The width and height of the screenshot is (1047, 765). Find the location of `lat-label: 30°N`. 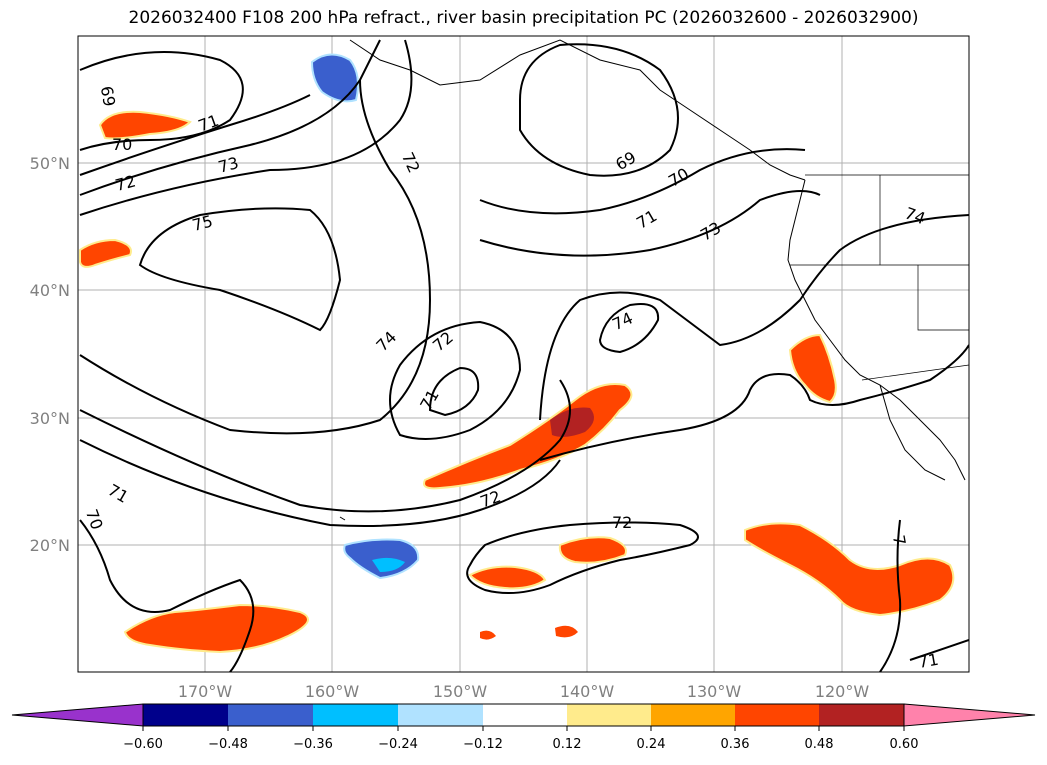

lat-label: 30°N is located at coordinates (50, 418).